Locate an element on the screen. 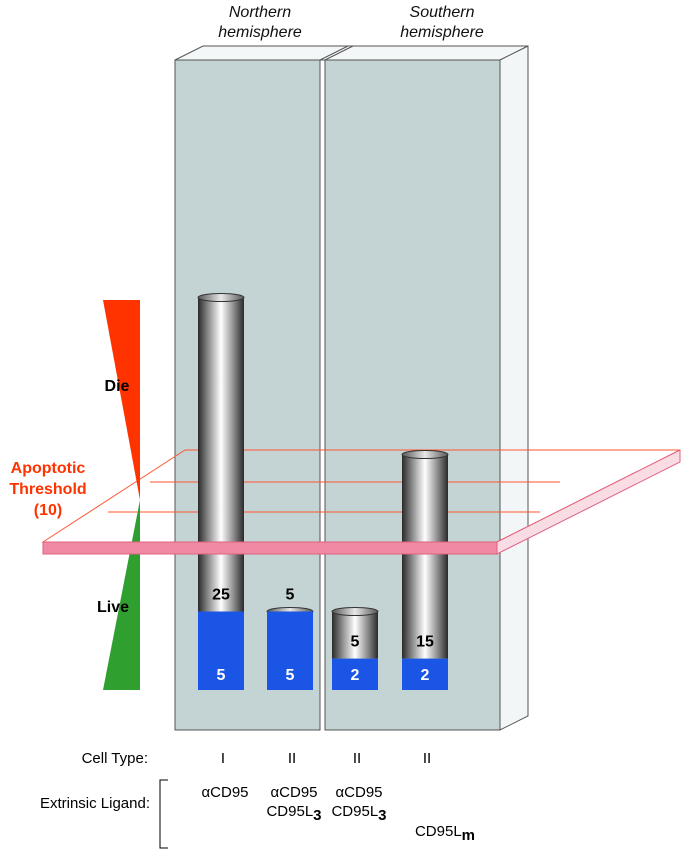  cylinder-4-body is located at coordinates (425, 556).